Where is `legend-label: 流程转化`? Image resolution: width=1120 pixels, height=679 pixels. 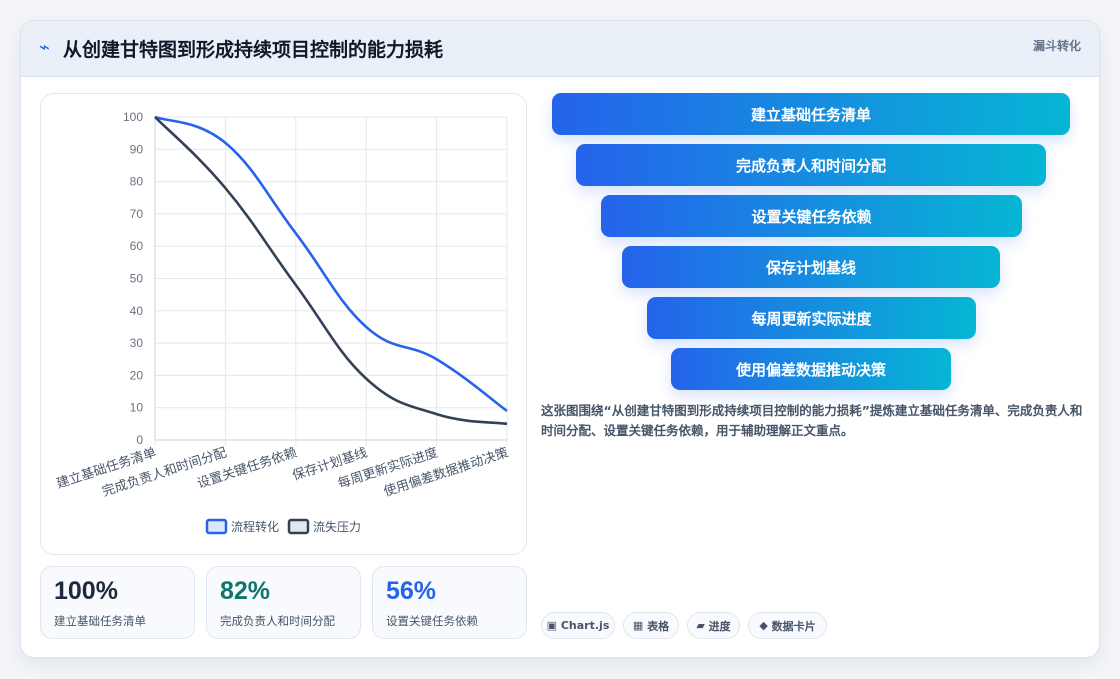 legend-label: 流程转化 is located at coordinates (255, 526).